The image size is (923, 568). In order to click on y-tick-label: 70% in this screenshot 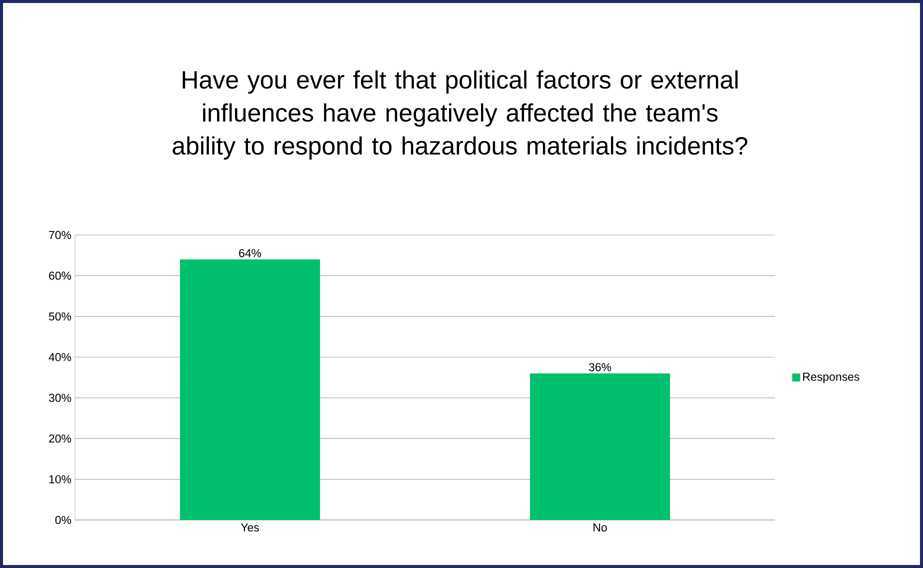, I will do `click(60, 235)`.